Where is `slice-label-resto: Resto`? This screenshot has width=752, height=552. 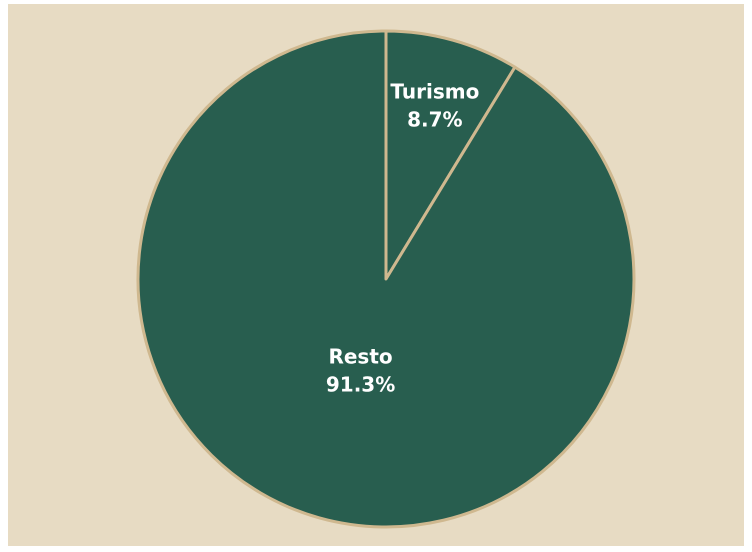
slice-label-resto: Resto is located at coordinates (360, 357).